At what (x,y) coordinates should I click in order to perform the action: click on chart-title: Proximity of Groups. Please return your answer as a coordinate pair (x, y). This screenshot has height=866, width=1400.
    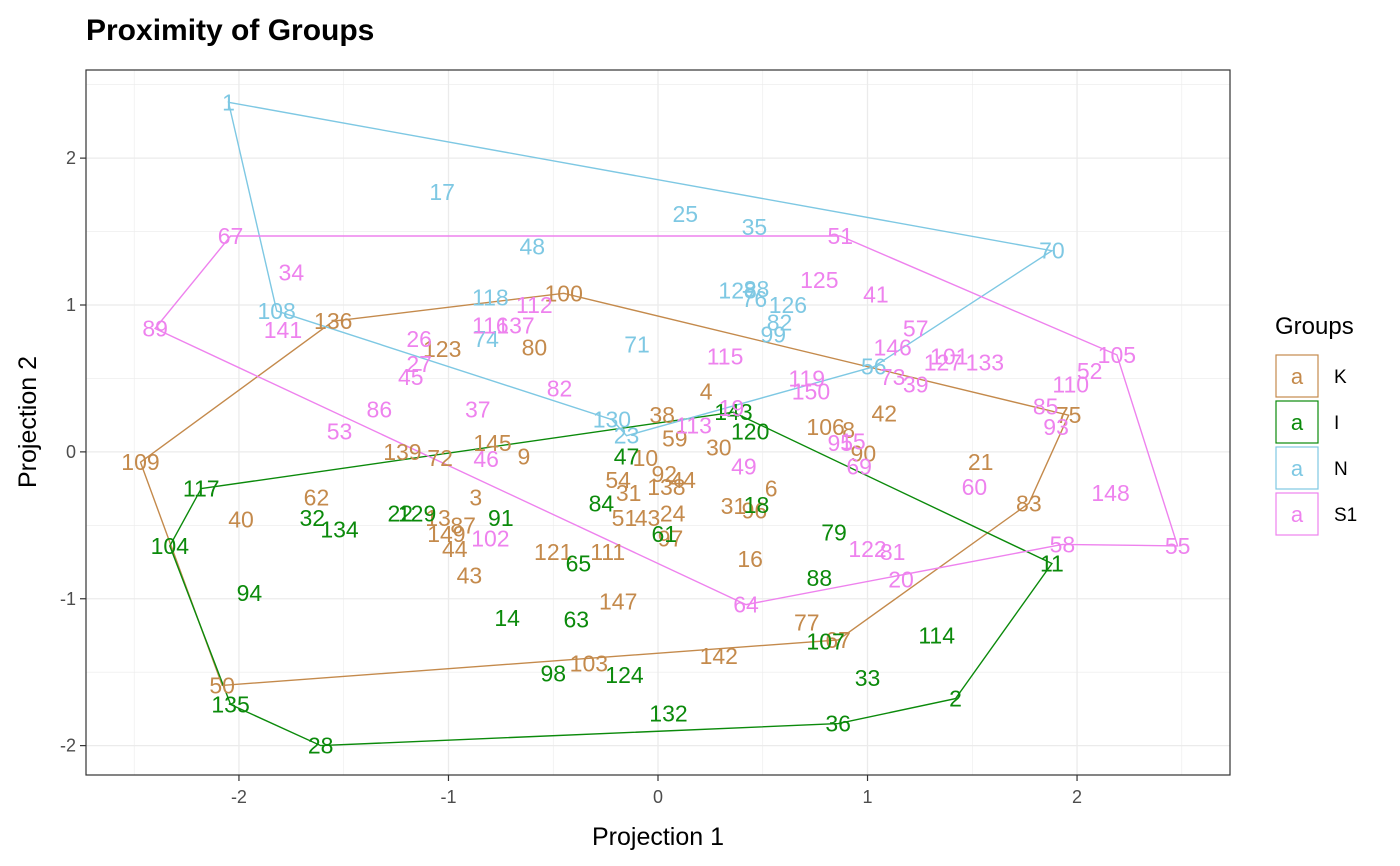
    Looking at the image, I should click on (230, 30).